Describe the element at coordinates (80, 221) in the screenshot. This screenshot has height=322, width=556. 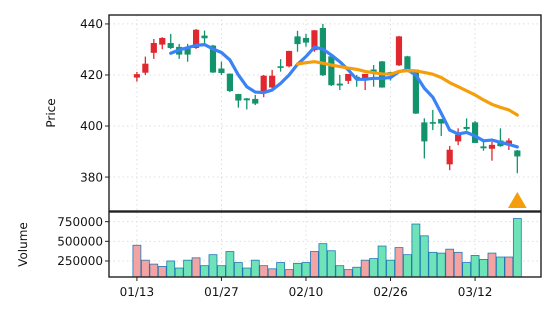
I see `y-tick-label: 750000` at that location.